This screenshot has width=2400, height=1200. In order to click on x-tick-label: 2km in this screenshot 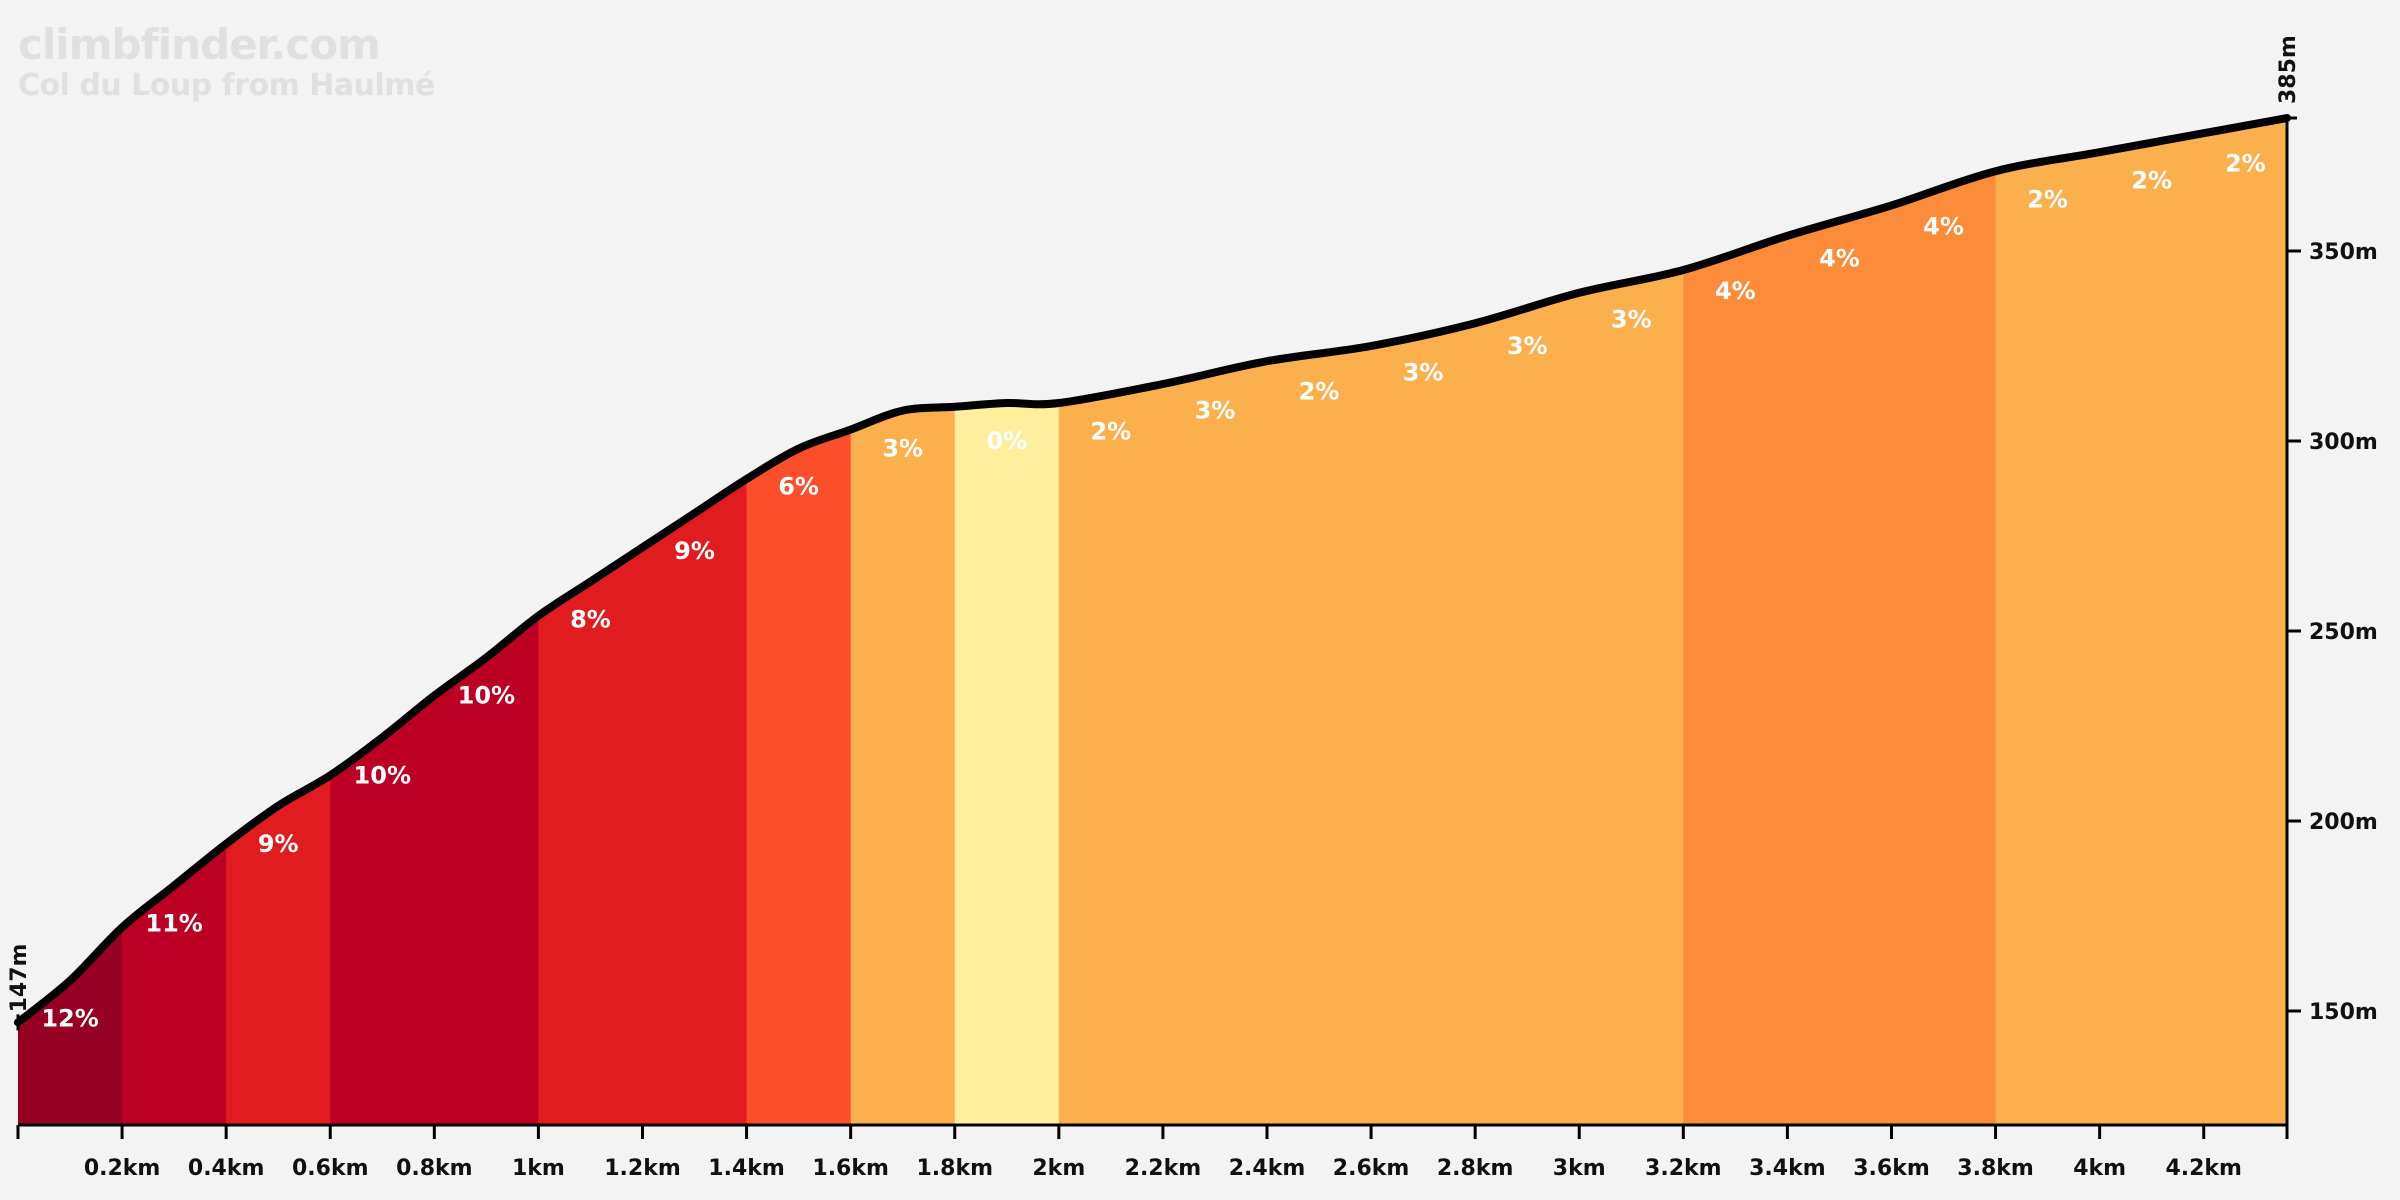, I will do `click(1058, 1168)`.